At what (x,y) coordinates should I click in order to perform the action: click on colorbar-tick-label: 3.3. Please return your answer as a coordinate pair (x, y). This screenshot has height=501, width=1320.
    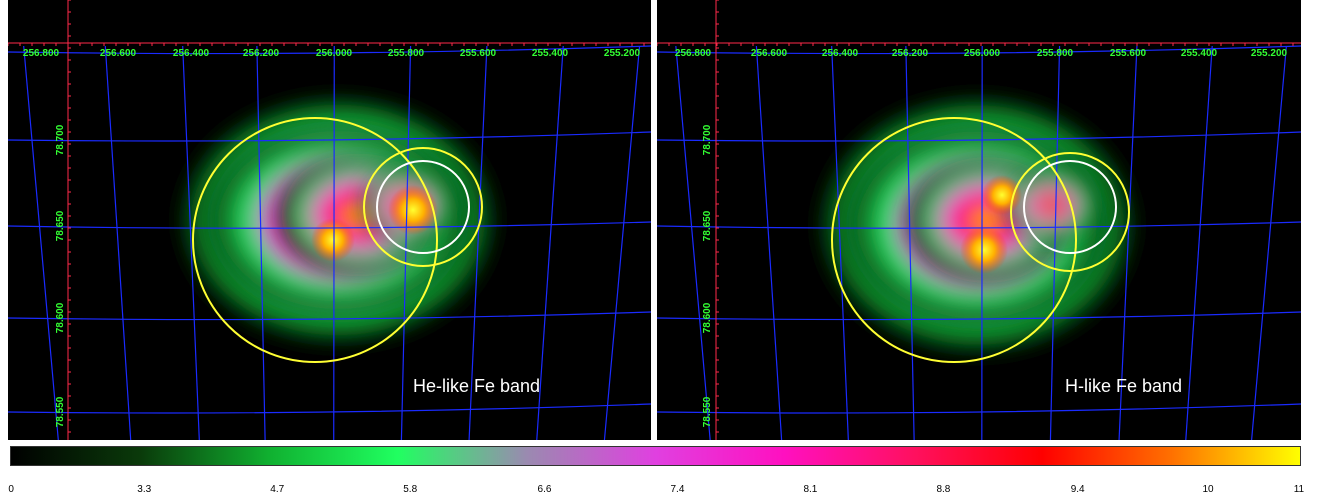
    Looking at the image, I should click on (144, 489).